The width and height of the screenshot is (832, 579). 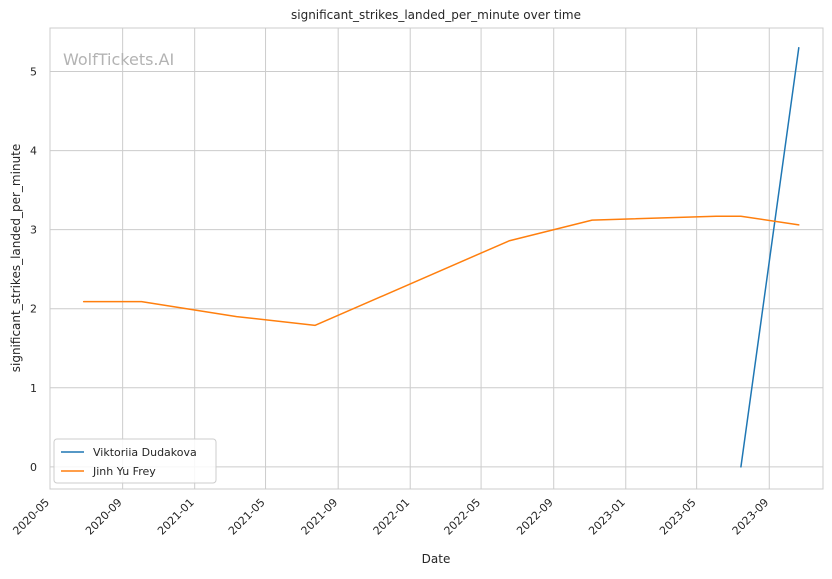 I want to click on series-line-viktoriia-dudakova, so click(x=770, y=257).